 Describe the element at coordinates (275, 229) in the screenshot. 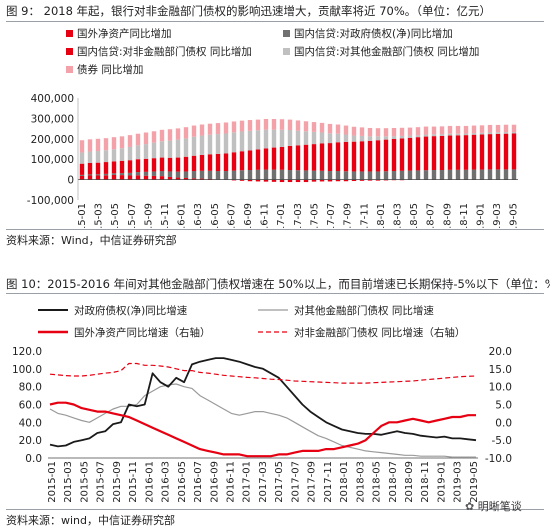

I see `figure9-bottom-rule` at that location.